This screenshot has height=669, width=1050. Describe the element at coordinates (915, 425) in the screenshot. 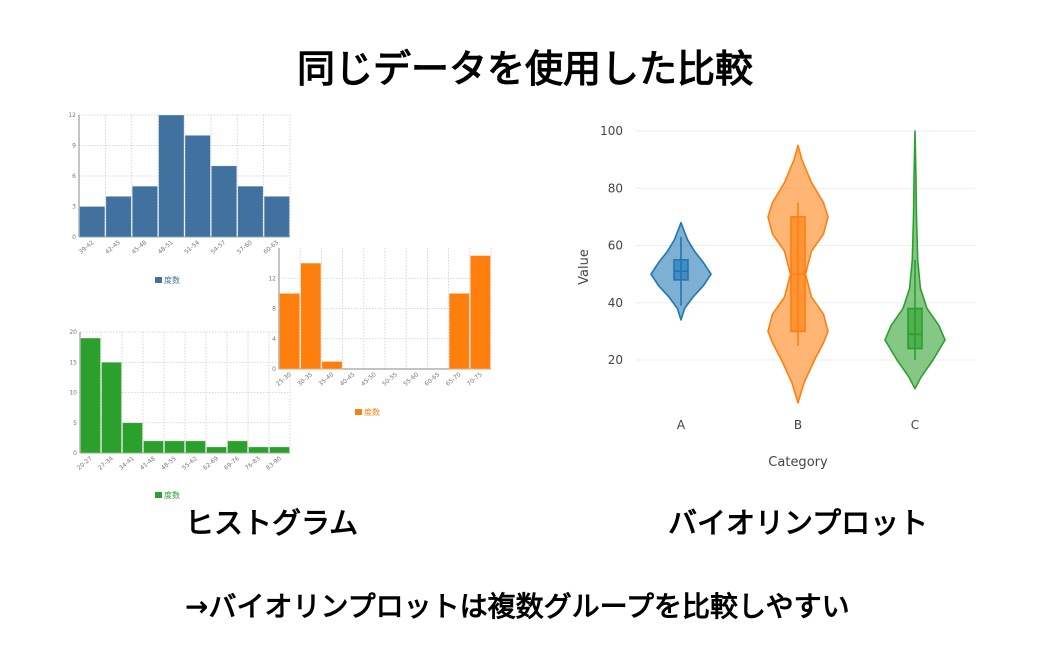

I see `x-tick-label: C` at that location.